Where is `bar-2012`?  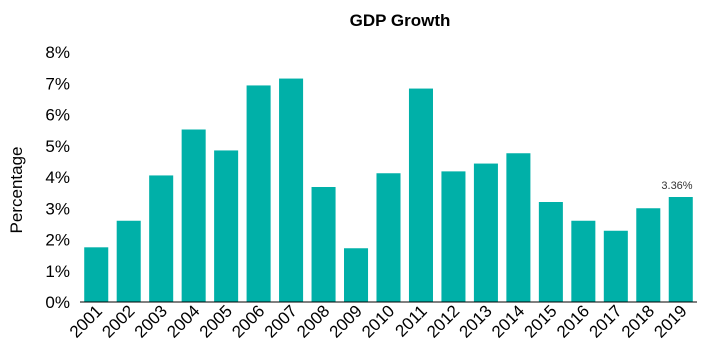
bar-2012 is located at coordinates (453, 236).